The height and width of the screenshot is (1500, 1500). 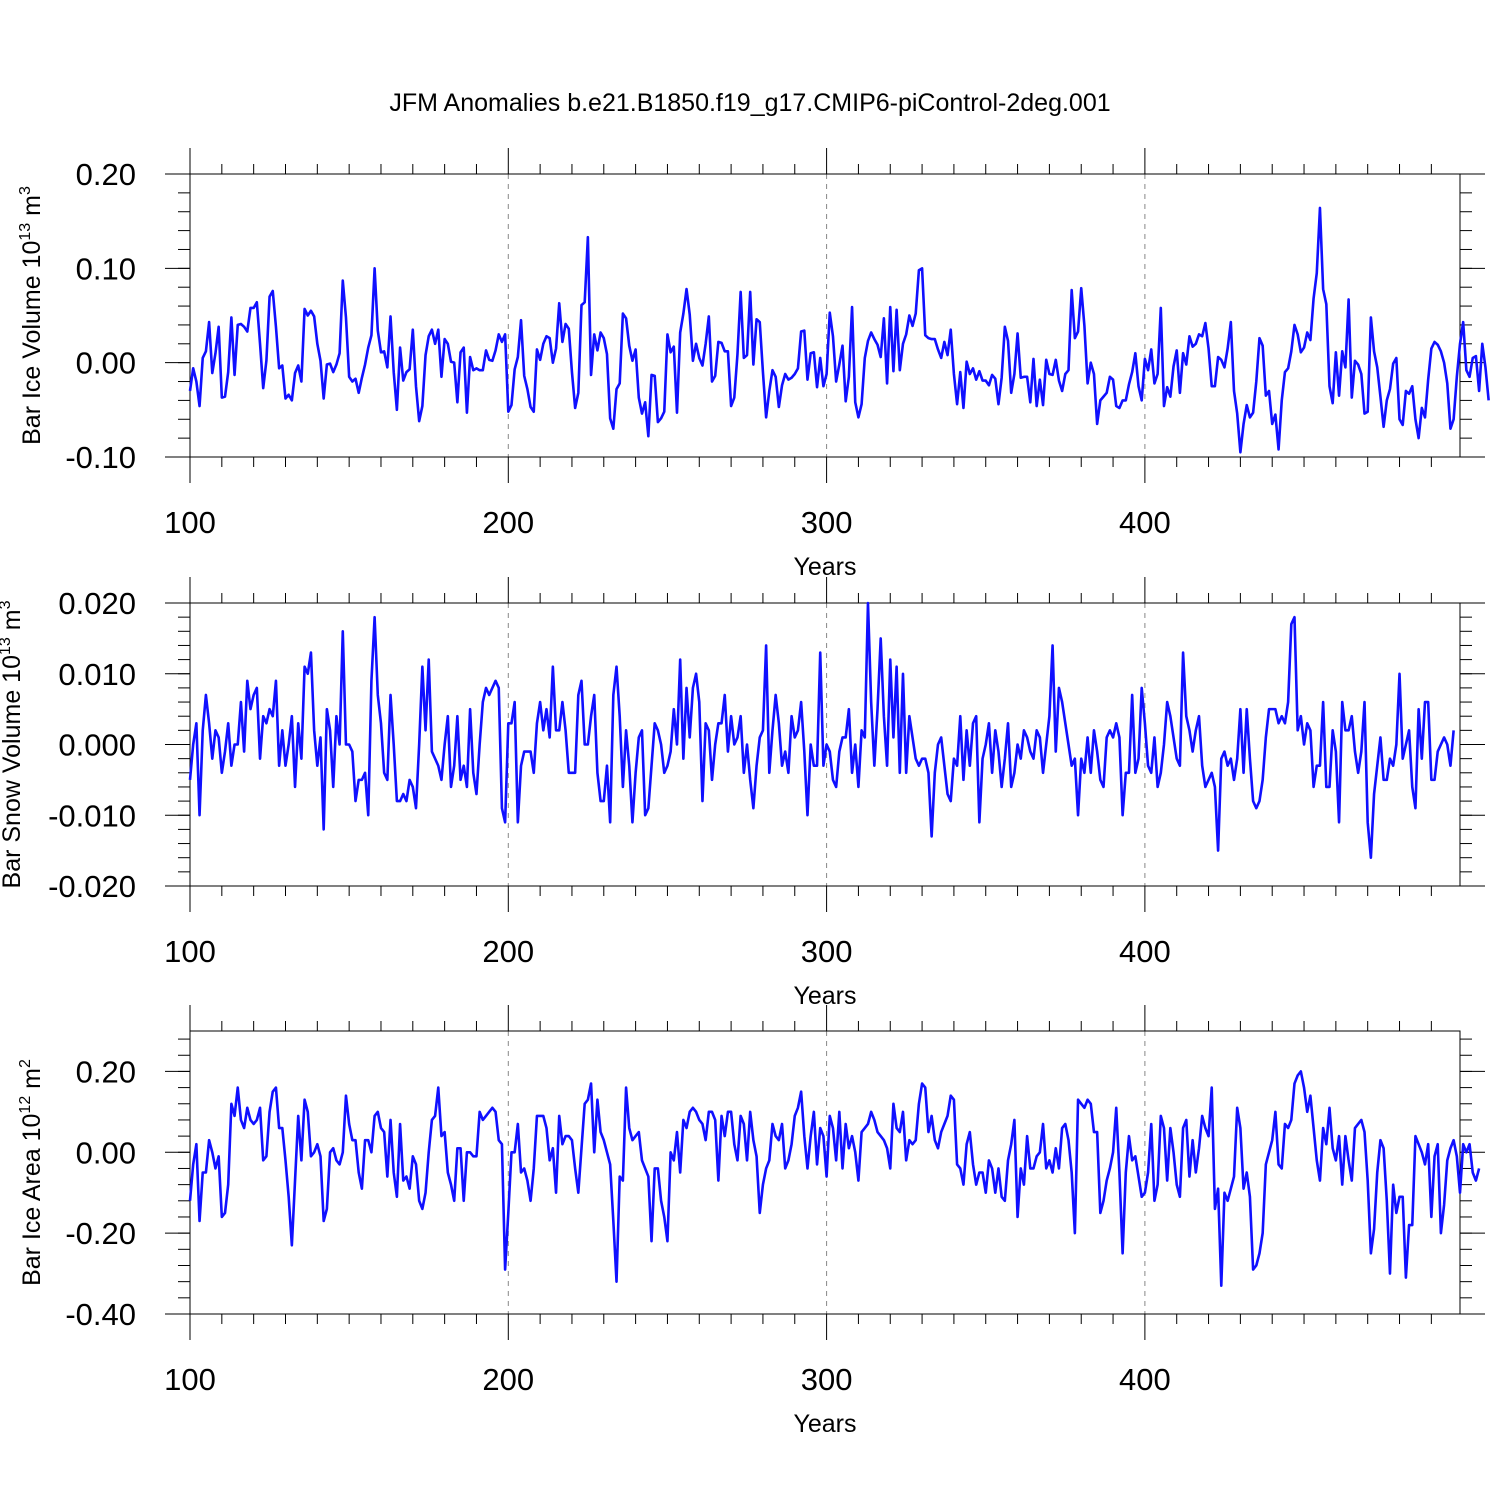 I want to click on y-axis-title: Bar Snow Volume 1013 m3, so click(x=13, y=744).